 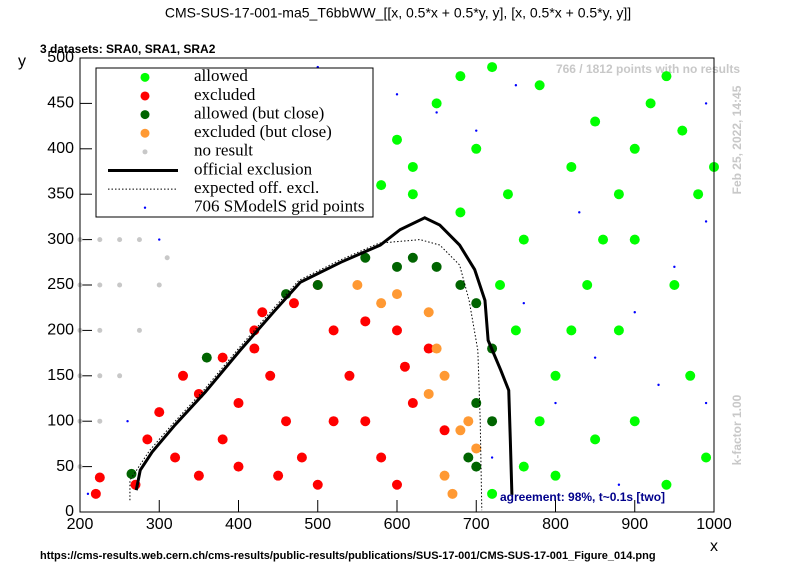 What do you see at coordinates (263, 131) in the screenshot?
I see `legend-label: excluded (but close)` at bounding box center [263, 131].